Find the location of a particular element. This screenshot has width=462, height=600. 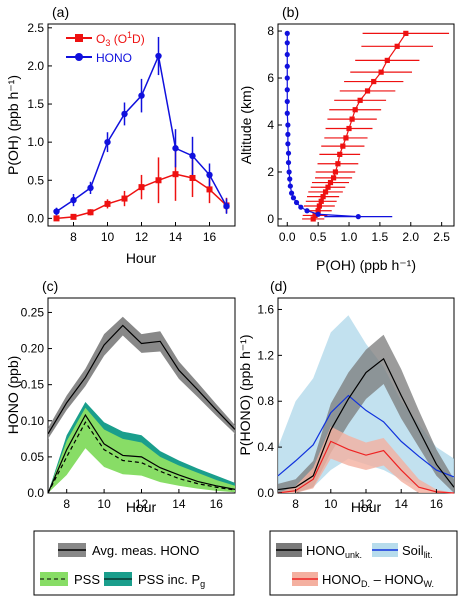

pb-xtick-label: 1.0 is located at coordinates (349, 237).